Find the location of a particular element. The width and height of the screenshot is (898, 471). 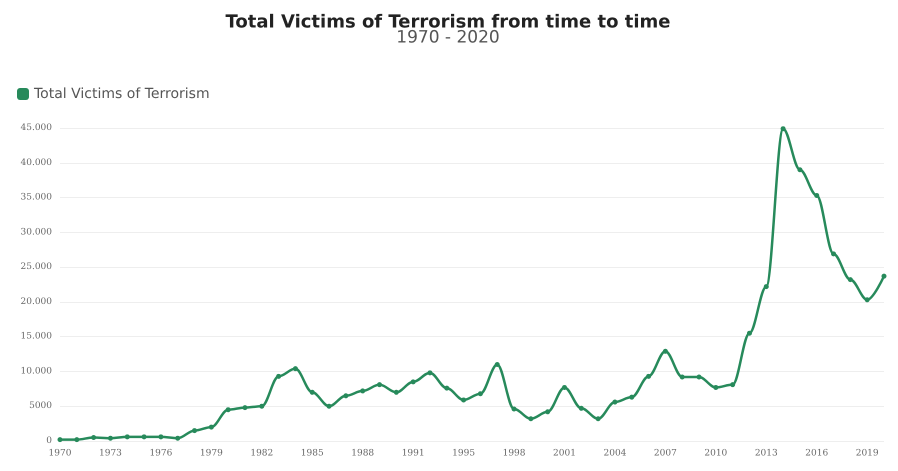

x-tick-label: 1970 is located at coordinates (60, 453).